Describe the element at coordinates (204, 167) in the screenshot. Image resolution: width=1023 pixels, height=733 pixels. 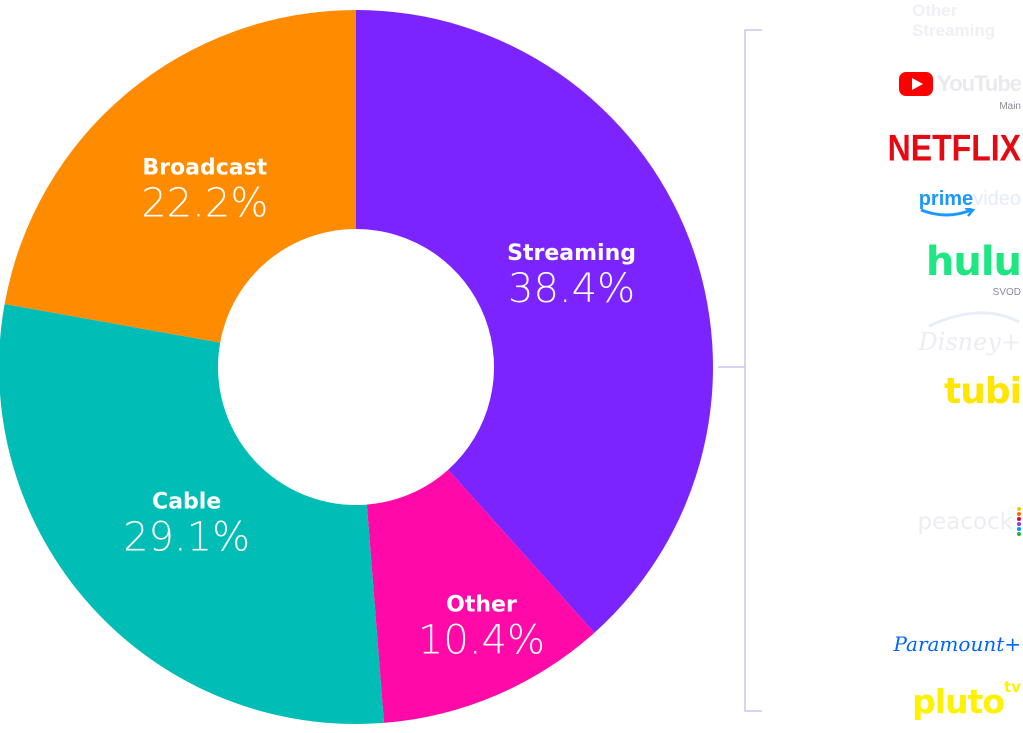
I see `slice-label-broadcast: Broadcast` at that location.